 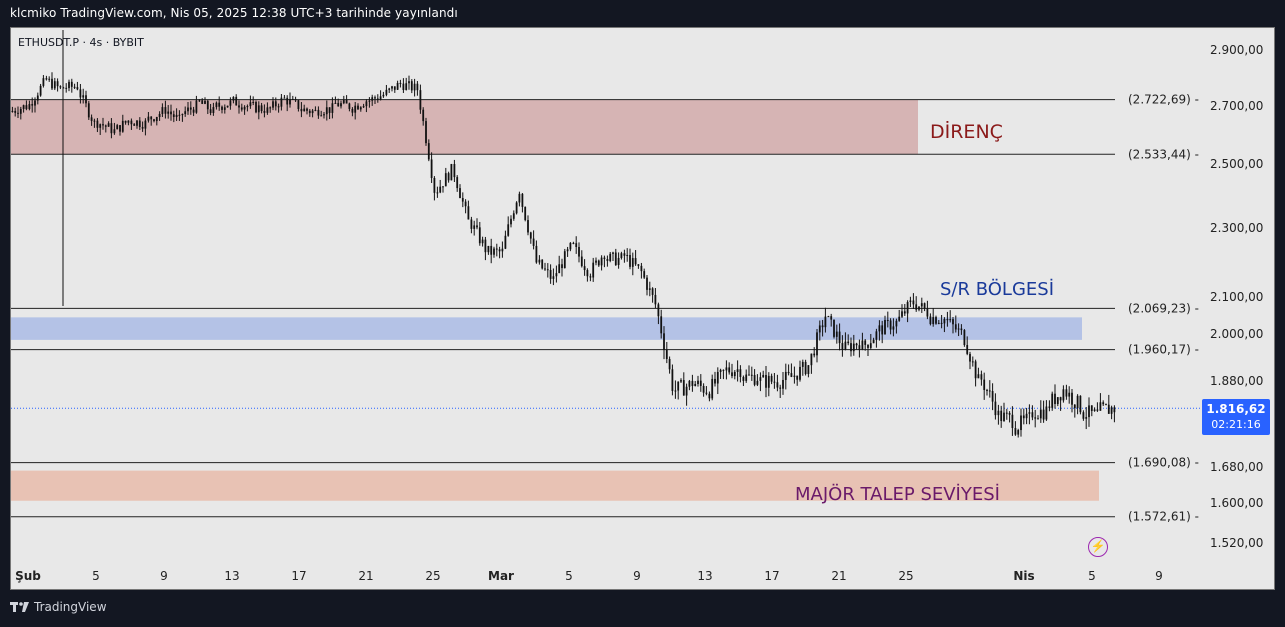 What do you see at coordinates (70, 607) in the screenshot?
I see `footer-brand-label: TradingView` at bounding box center [70, 607].